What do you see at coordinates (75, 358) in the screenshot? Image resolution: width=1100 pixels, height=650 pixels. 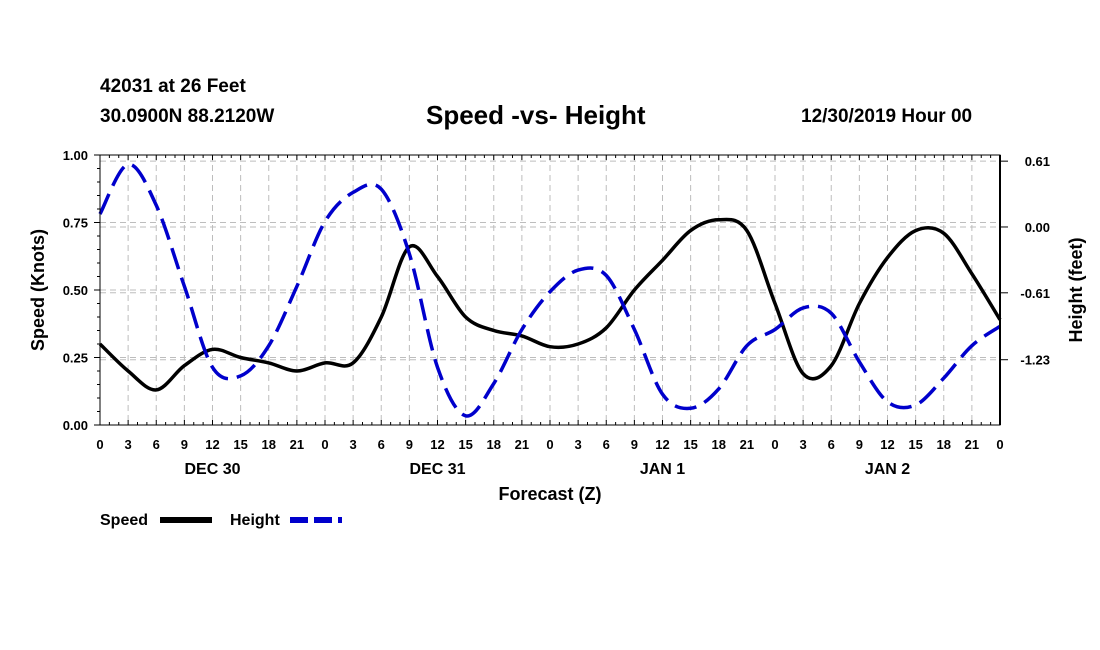 I see `y-tick-label: 0.25` at bounding box center [75, 358].